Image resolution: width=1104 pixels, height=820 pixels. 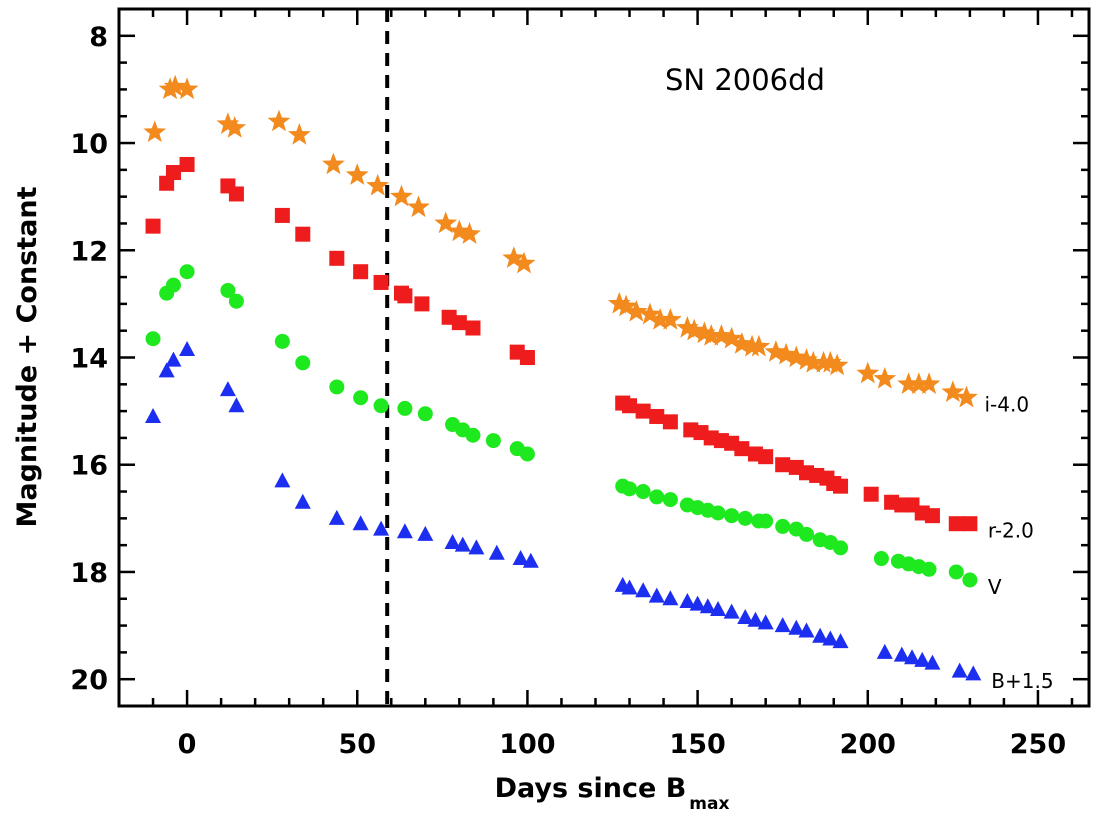 I want to click on series-labels: i-4.0 r-2.0 V B+1.5, so click(x=1018, y=543).